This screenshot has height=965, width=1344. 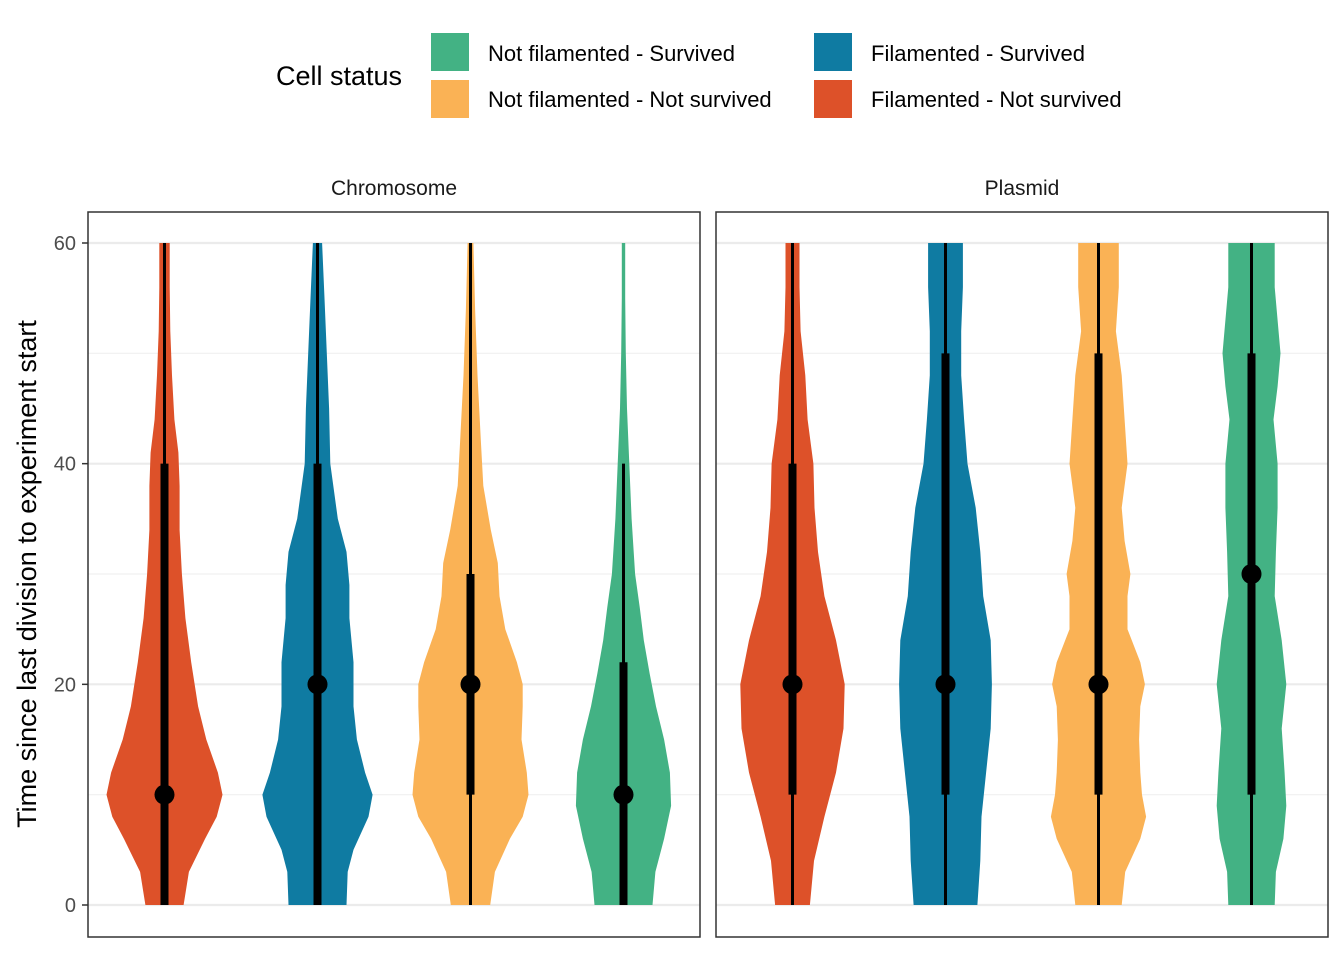 I want to click on legend-label-not-filamented-not-survived: Not filamented - Not survived, so click(x=630, y=99).